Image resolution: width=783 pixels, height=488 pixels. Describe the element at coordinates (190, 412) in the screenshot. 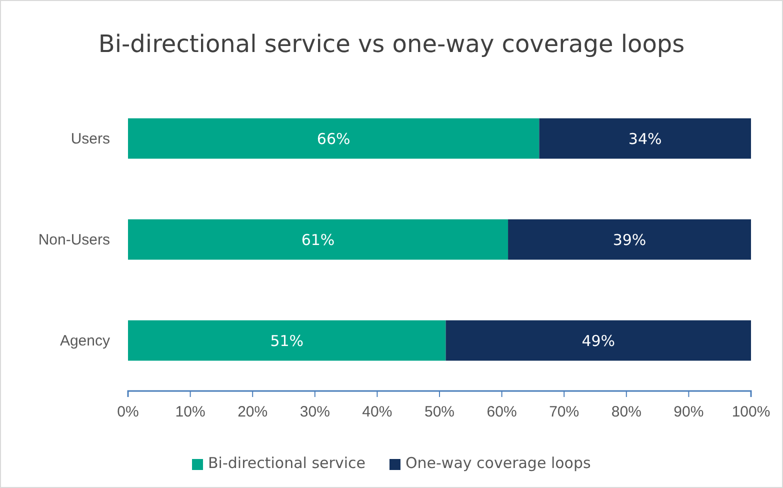

I see `x-tick-label: 10%` at that location.